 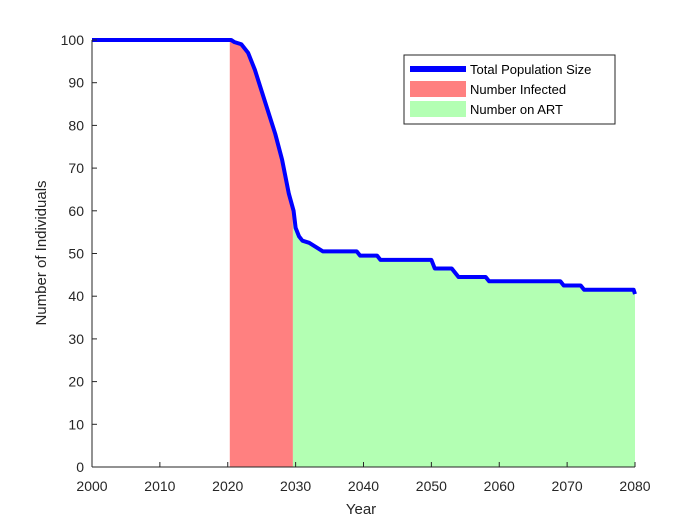 I want to click on y-tick-label: 20, so click(x=76, y=382).